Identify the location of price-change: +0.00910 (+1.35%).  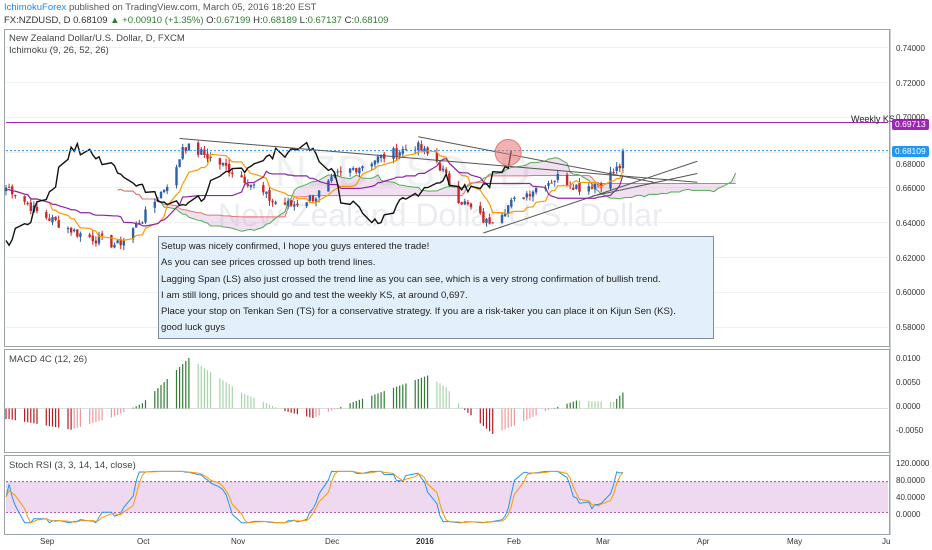
(163, 20).